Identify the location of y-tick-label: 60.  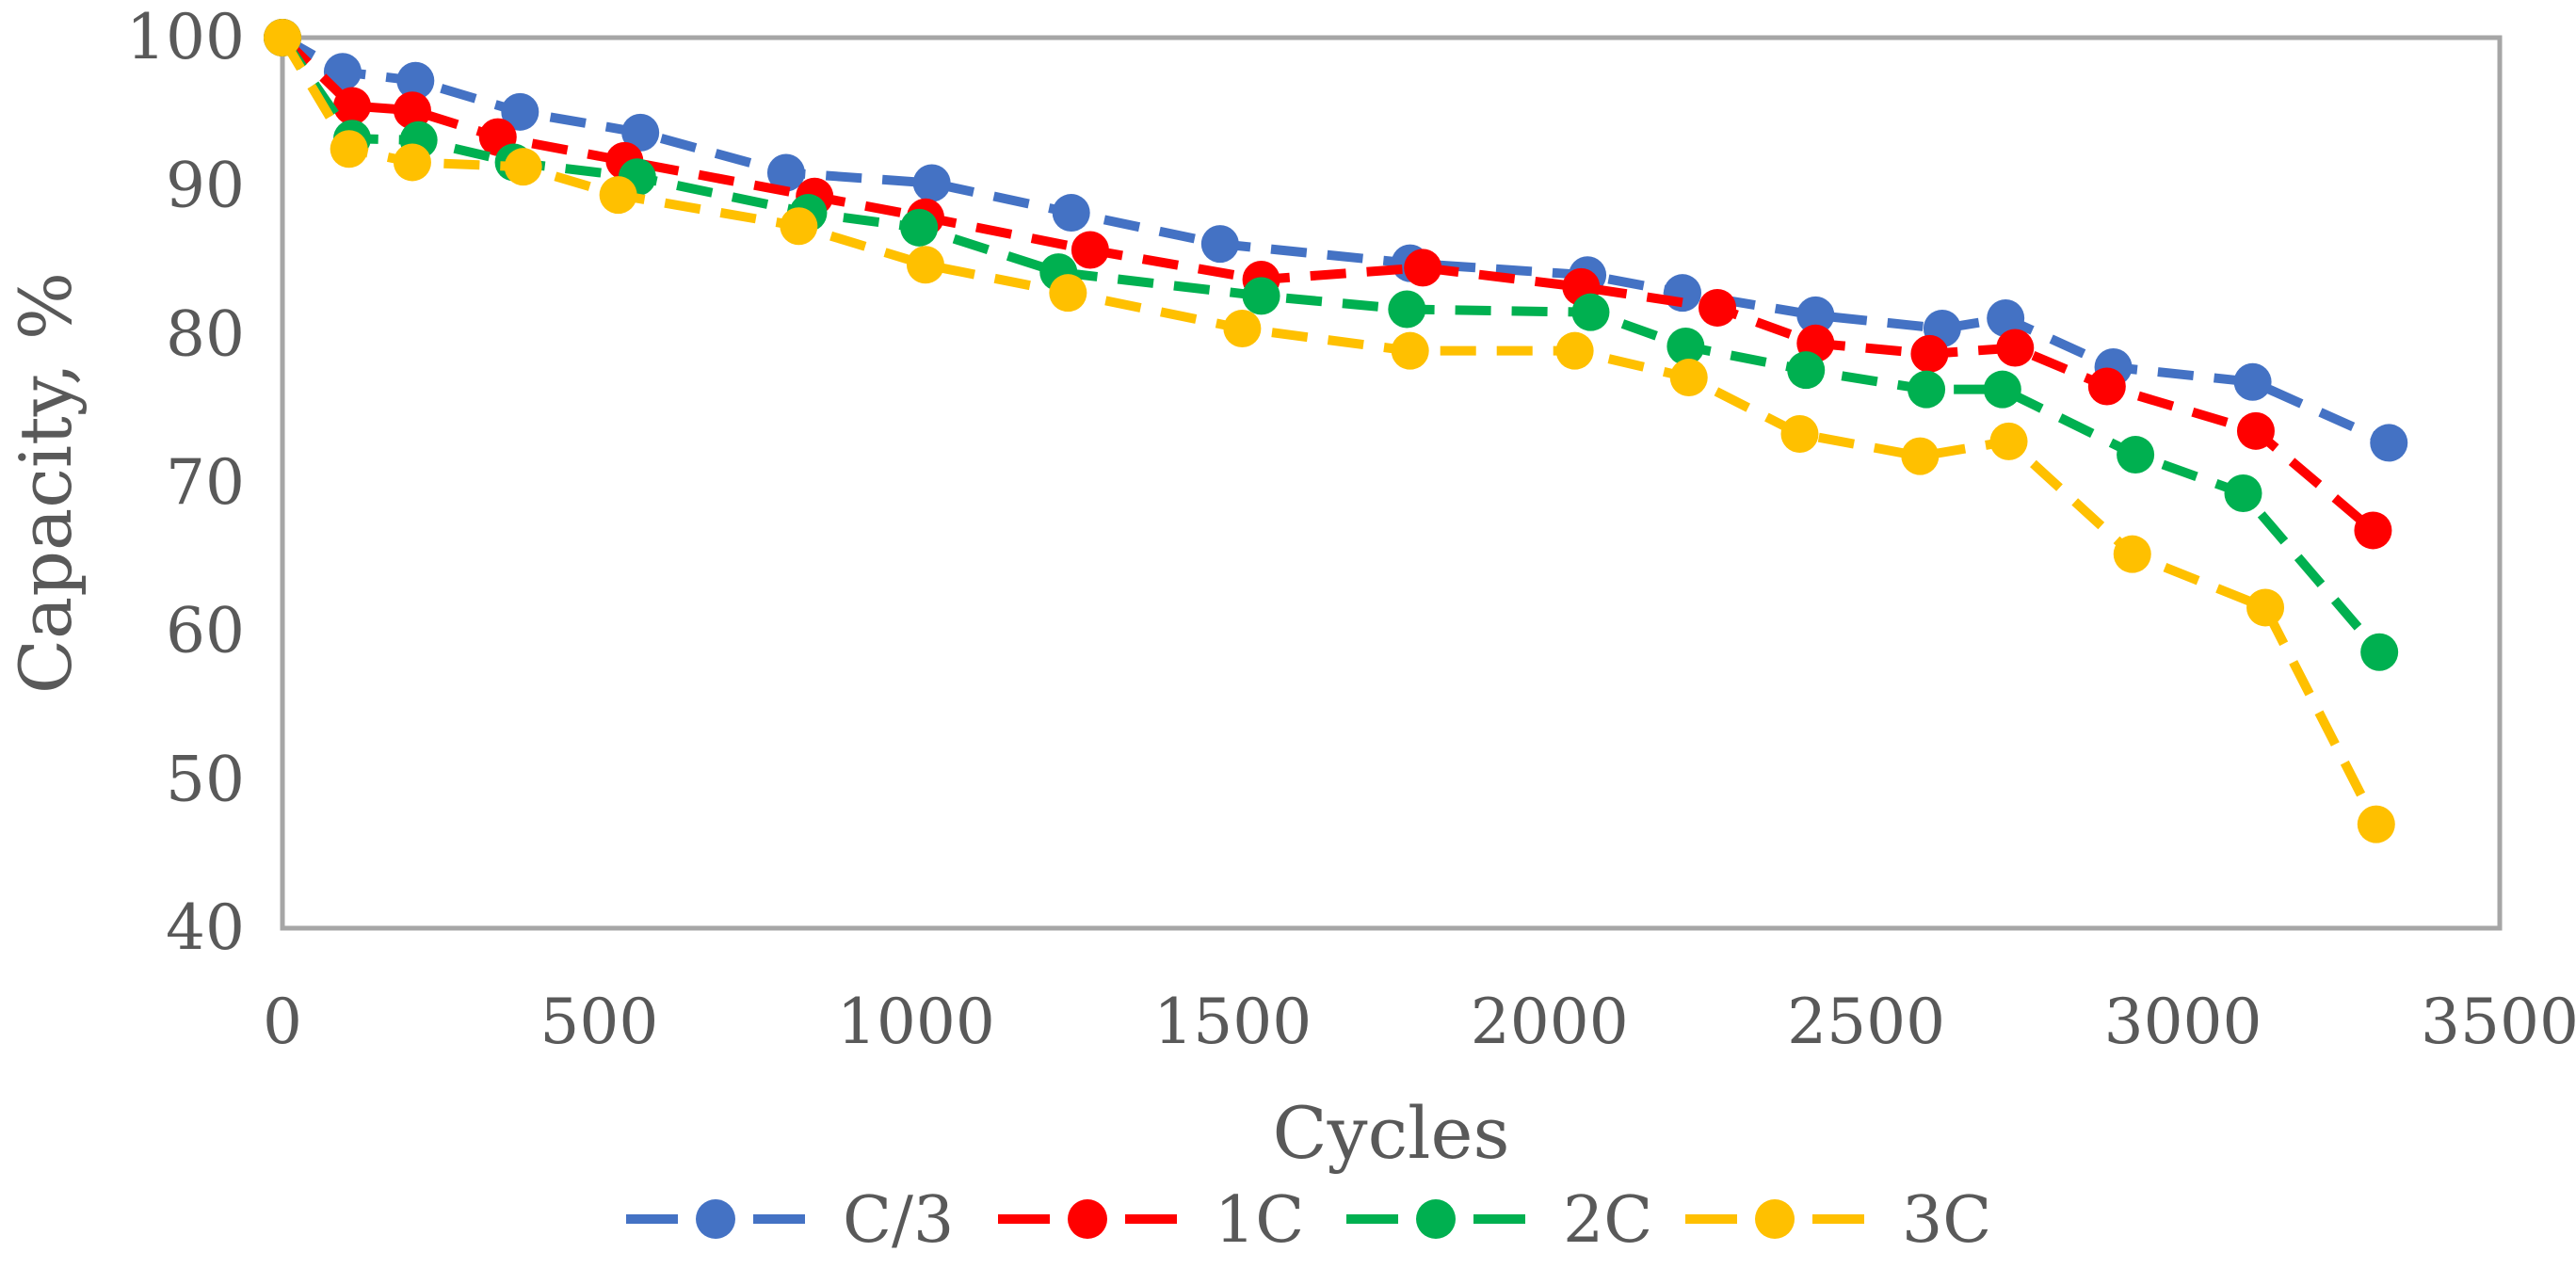
(205, 631).